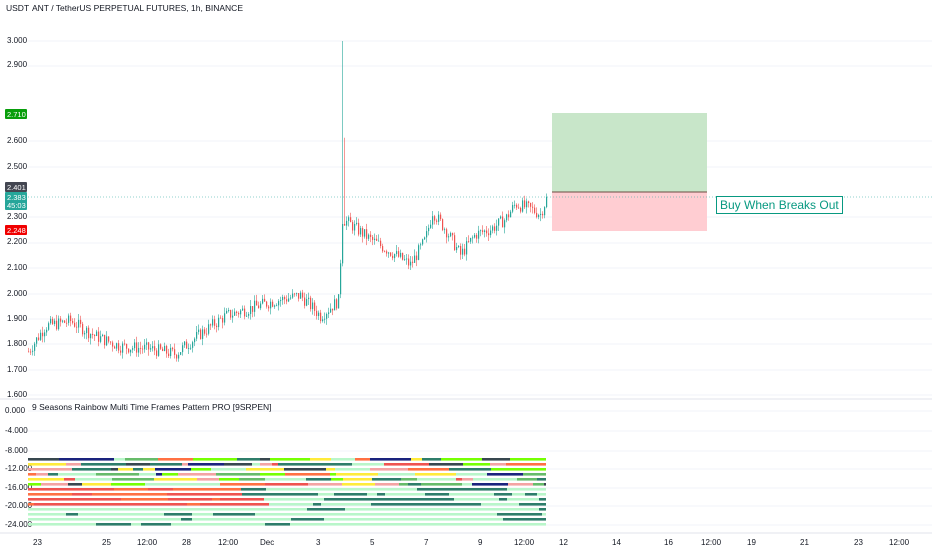 Image resolution: width=932 pixels, height=550 pixels. Describe the element at coordinates (16, 197) in the screenshot. I see `current-price-value: 2.383` at that location.